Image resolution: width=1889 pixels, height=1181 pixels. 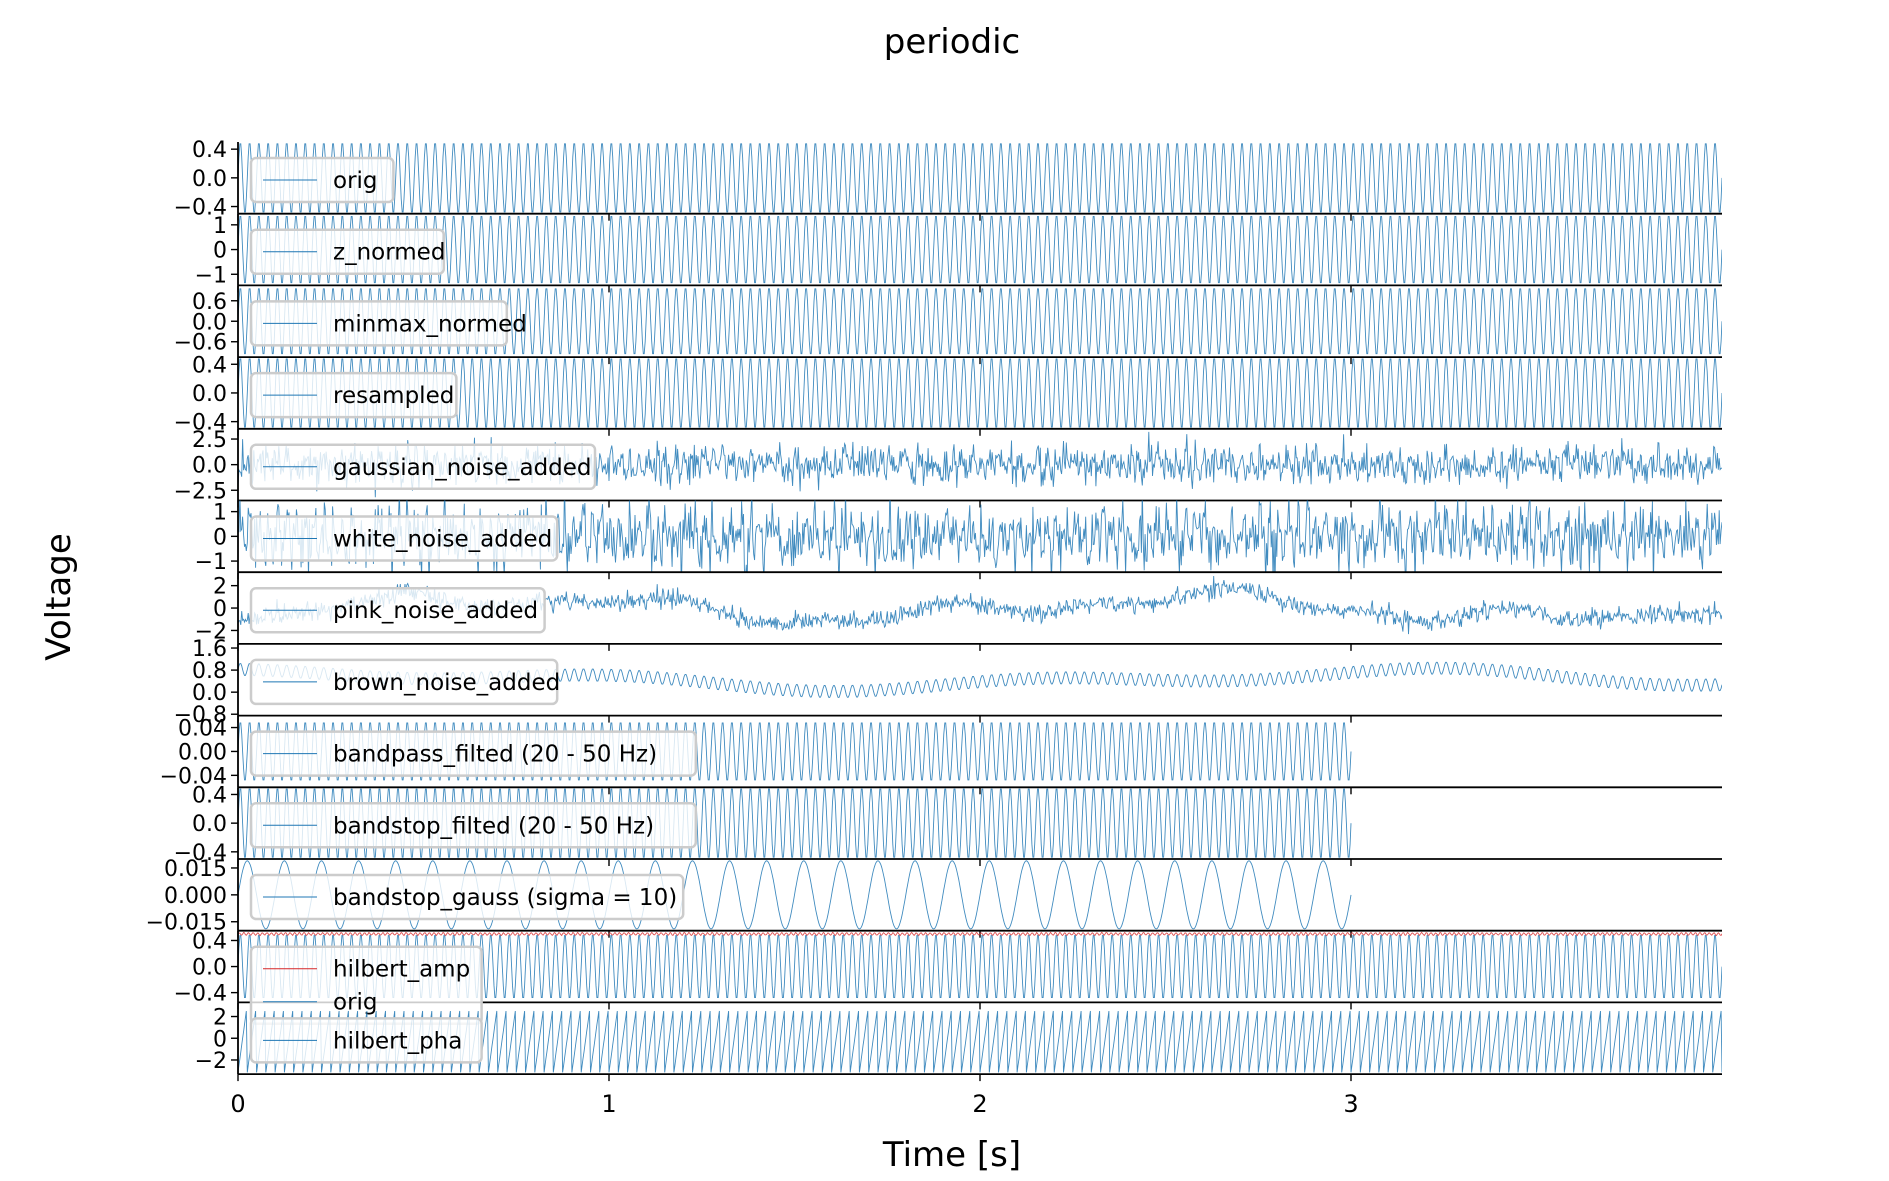 I want to click on legend-orig: orig, so click(x=322, y=180).